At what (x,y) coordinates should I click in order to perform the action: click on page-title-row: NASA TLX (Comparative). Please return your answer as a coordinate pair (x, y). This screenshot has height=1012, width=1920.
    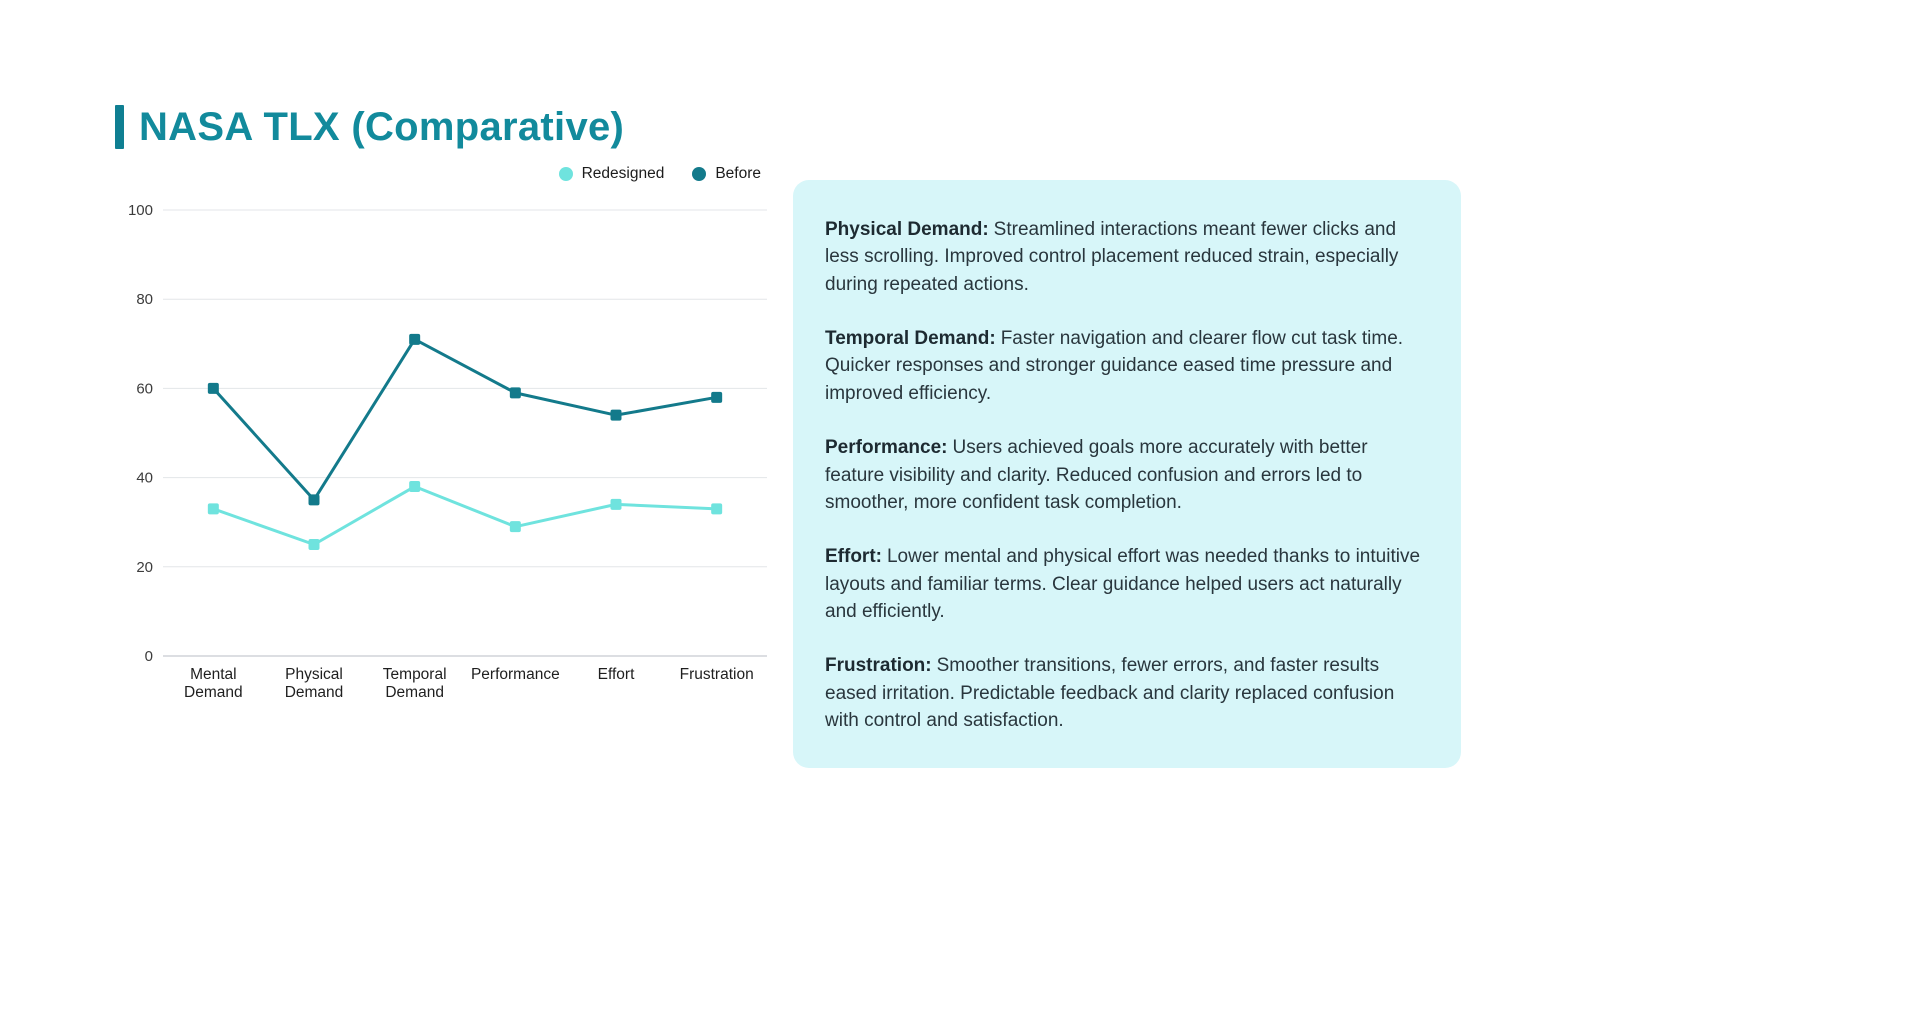
    Looking at the image, I should click on (441, 127).